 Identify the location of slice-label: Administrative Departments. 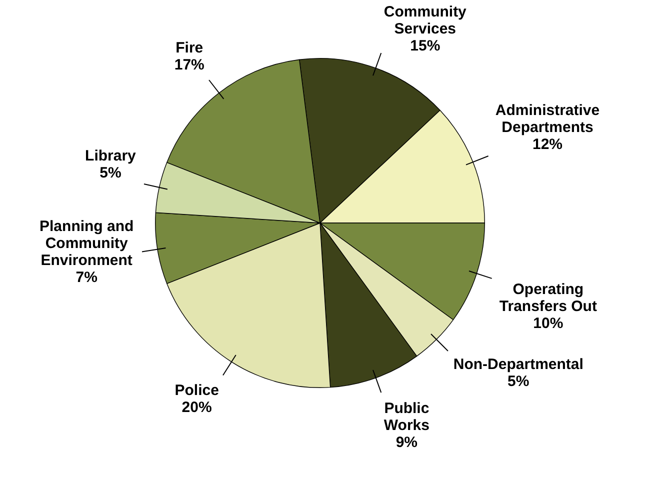
(547, 119).